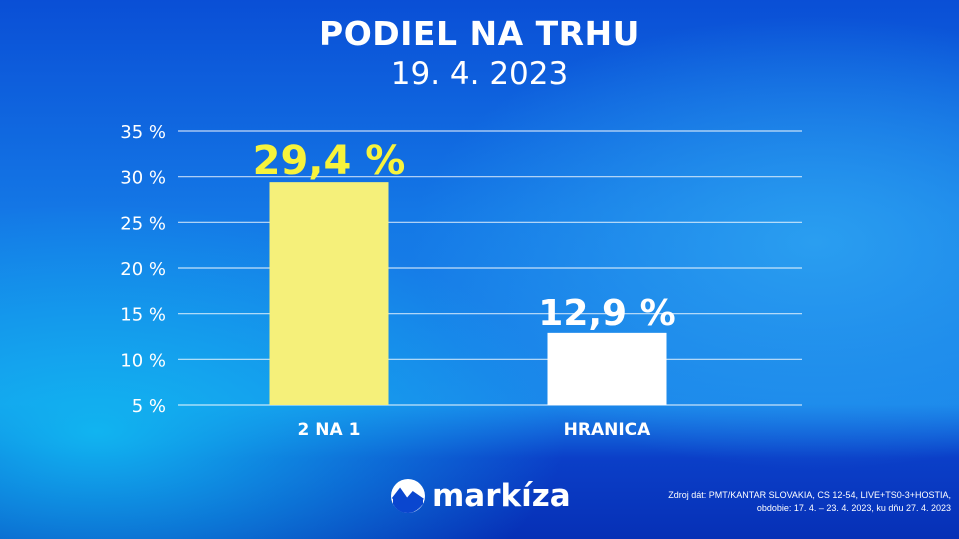  I want to click on x-tick-label: HRANICA, so click(608, 430).